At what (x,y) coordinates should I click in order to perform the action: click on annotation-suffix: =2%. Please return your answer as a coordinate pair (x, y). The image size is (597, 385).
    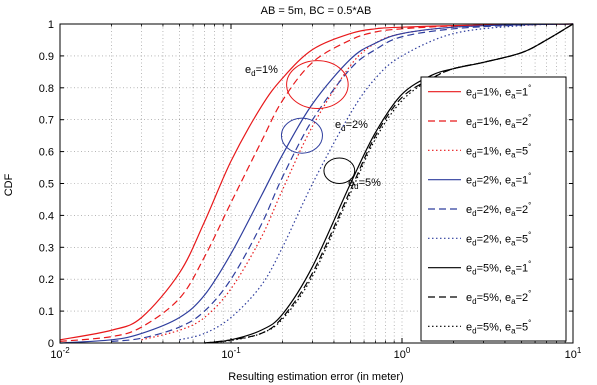
    Looking at the image, I should click on (357, 125).